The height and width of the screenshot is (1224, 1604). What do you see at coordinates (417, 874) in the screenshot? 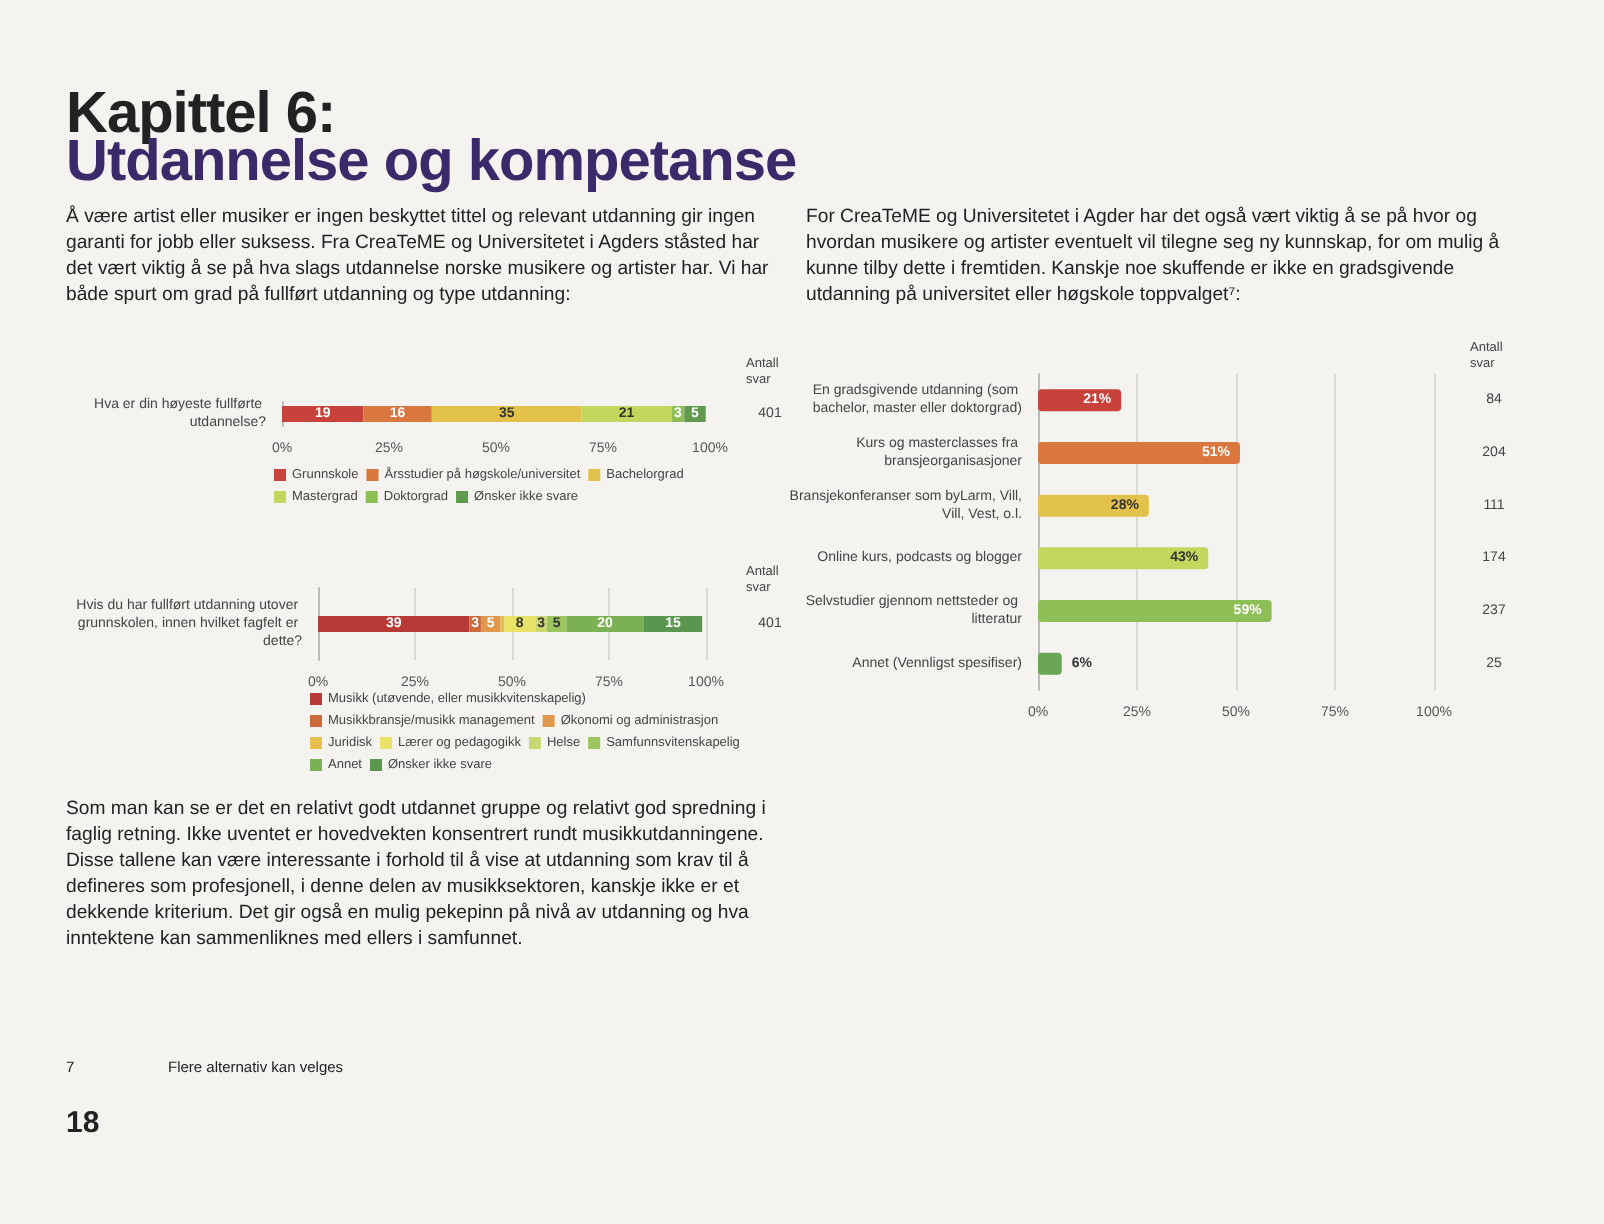
I see `text: Som man kan se er det en relativt godt utdannet gruppe og relativt god spredning i faglig retning. Ikke uventet er hovedvekten konsentrert rundt musikkutdanningene. Disse tallene kan være interessante i forhold til å vise at utdanning som krav til å defineres som profesjonell, i denne delen av musikksektoren, kanskje ikke er et dekkende kriterium. Det gir også en mulig pekepinn på nivå av utdanning og hva inntektene kan sammenliknes med ellers i samfunnet.` at bounding box center [417, 874].